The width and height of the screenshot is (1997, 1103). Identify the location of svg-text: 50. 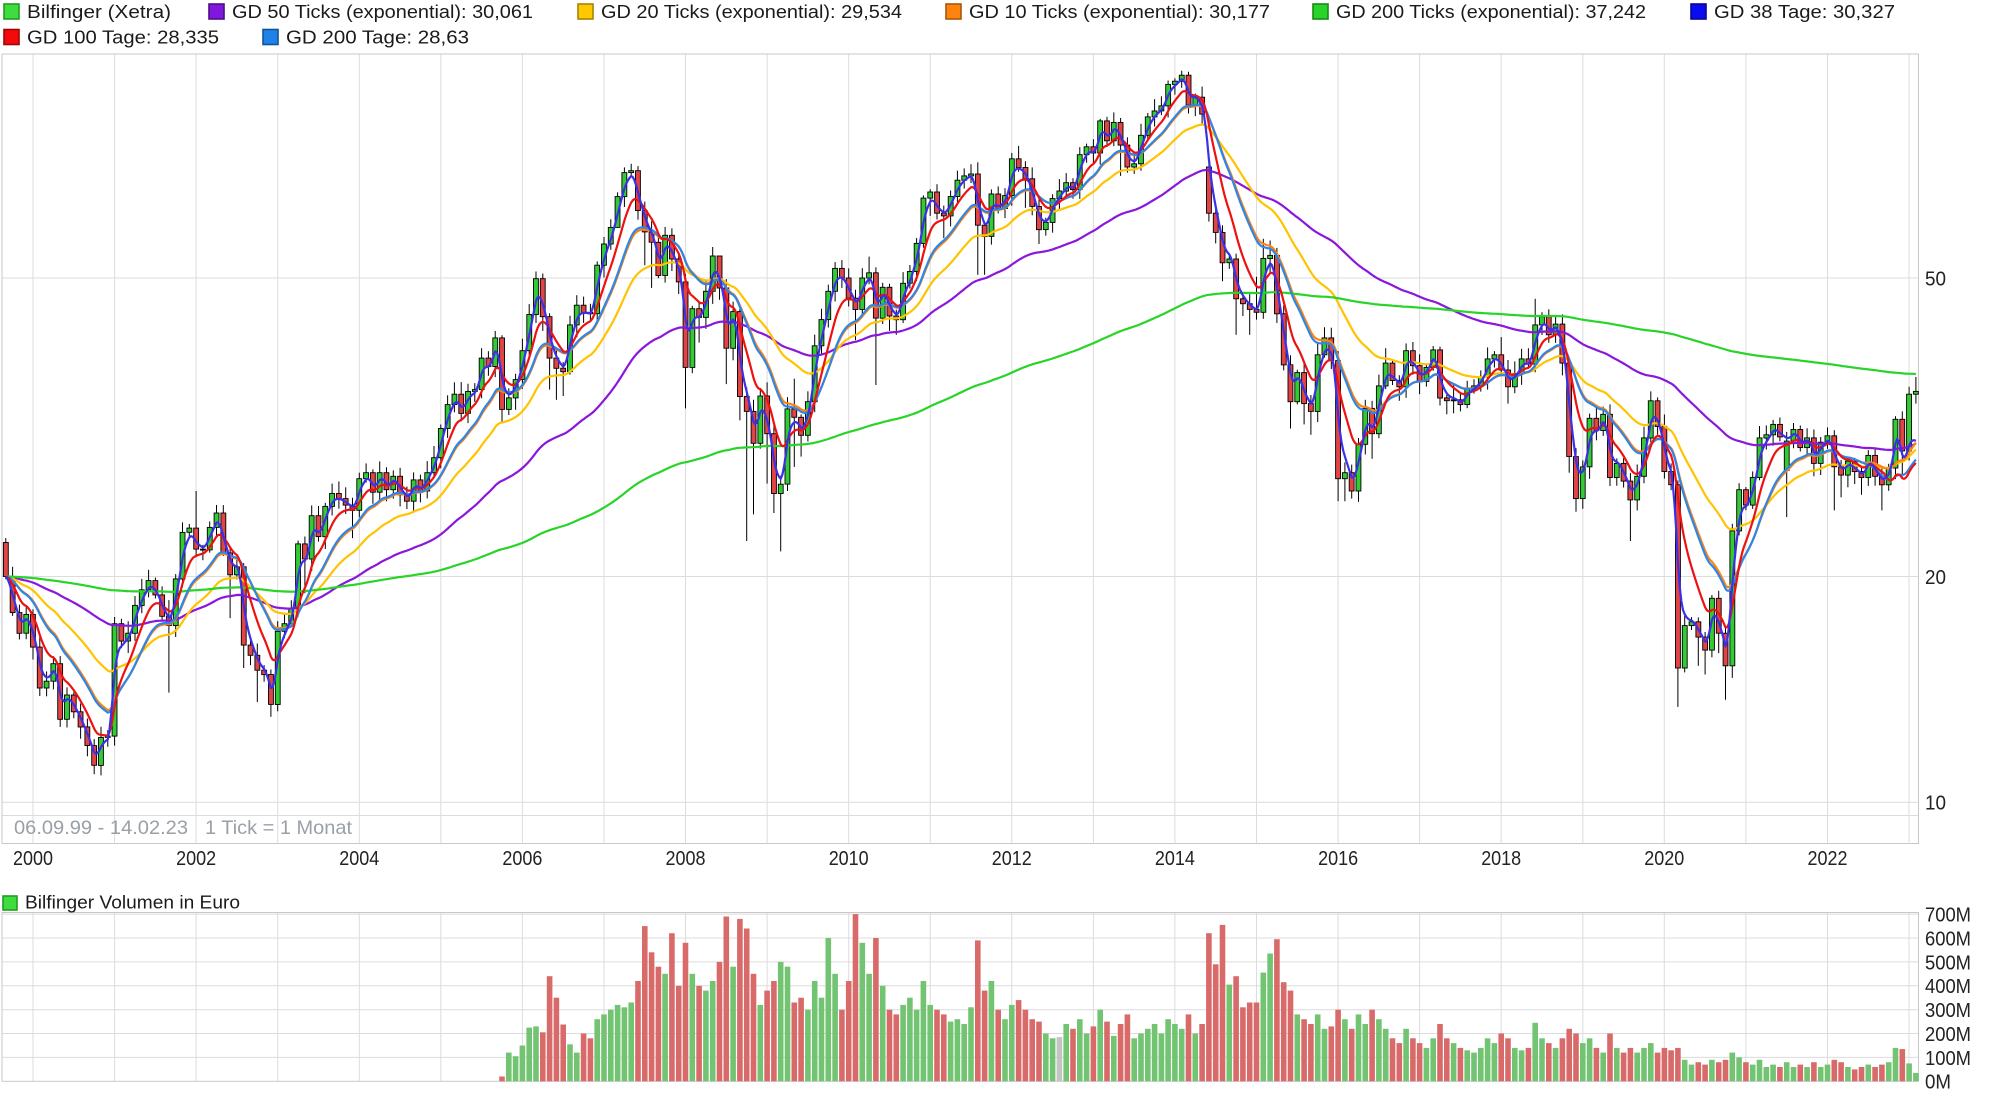
(1935, 279).